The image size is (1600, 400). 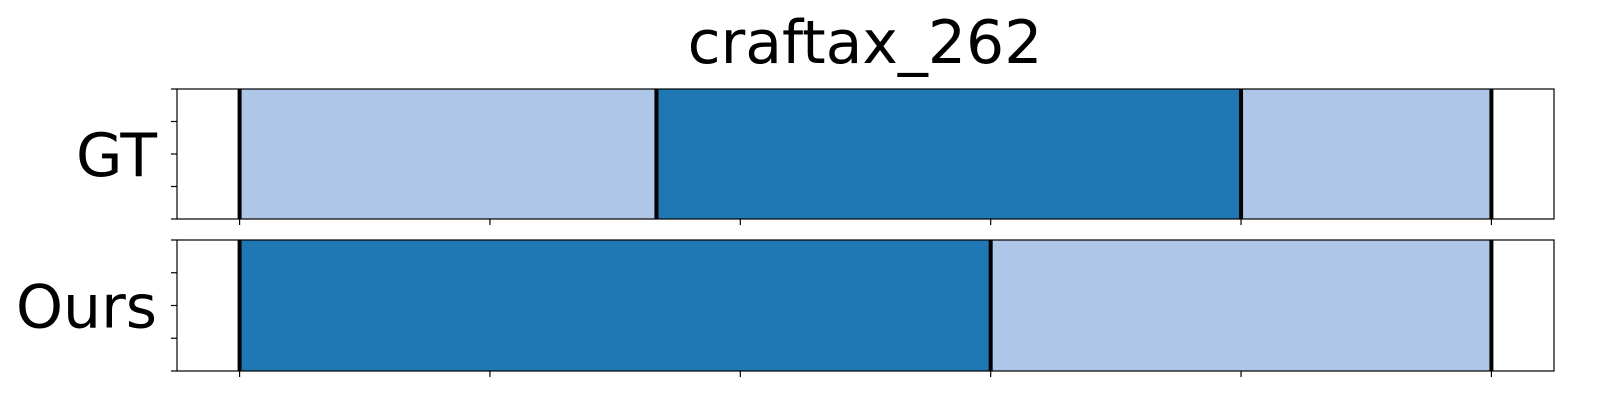 I want to click on row-label-0: GT, so click(x=116, y=156).